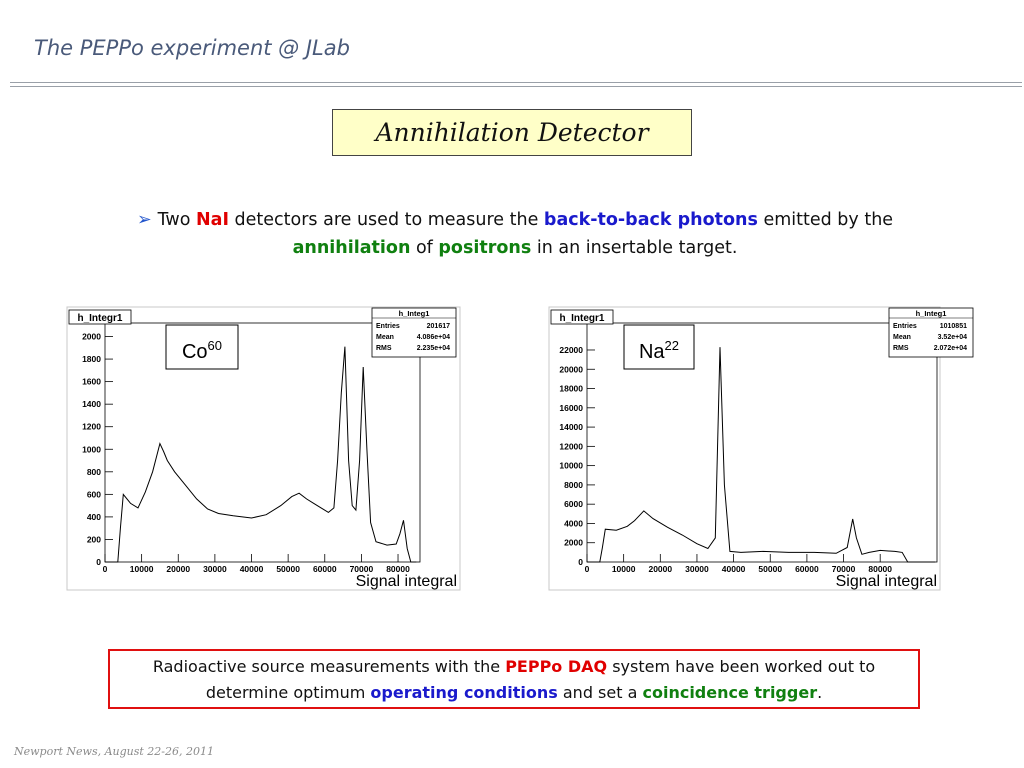  I want to click on source-label: Co60, so click(202, 350).